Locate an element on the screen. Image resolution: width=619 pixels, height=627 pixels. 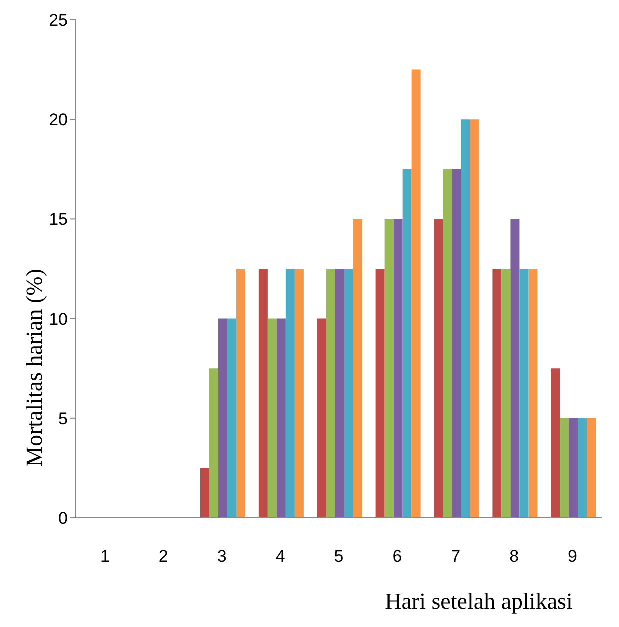
x-tick-label: 9 is located at coordinates (573, 556).